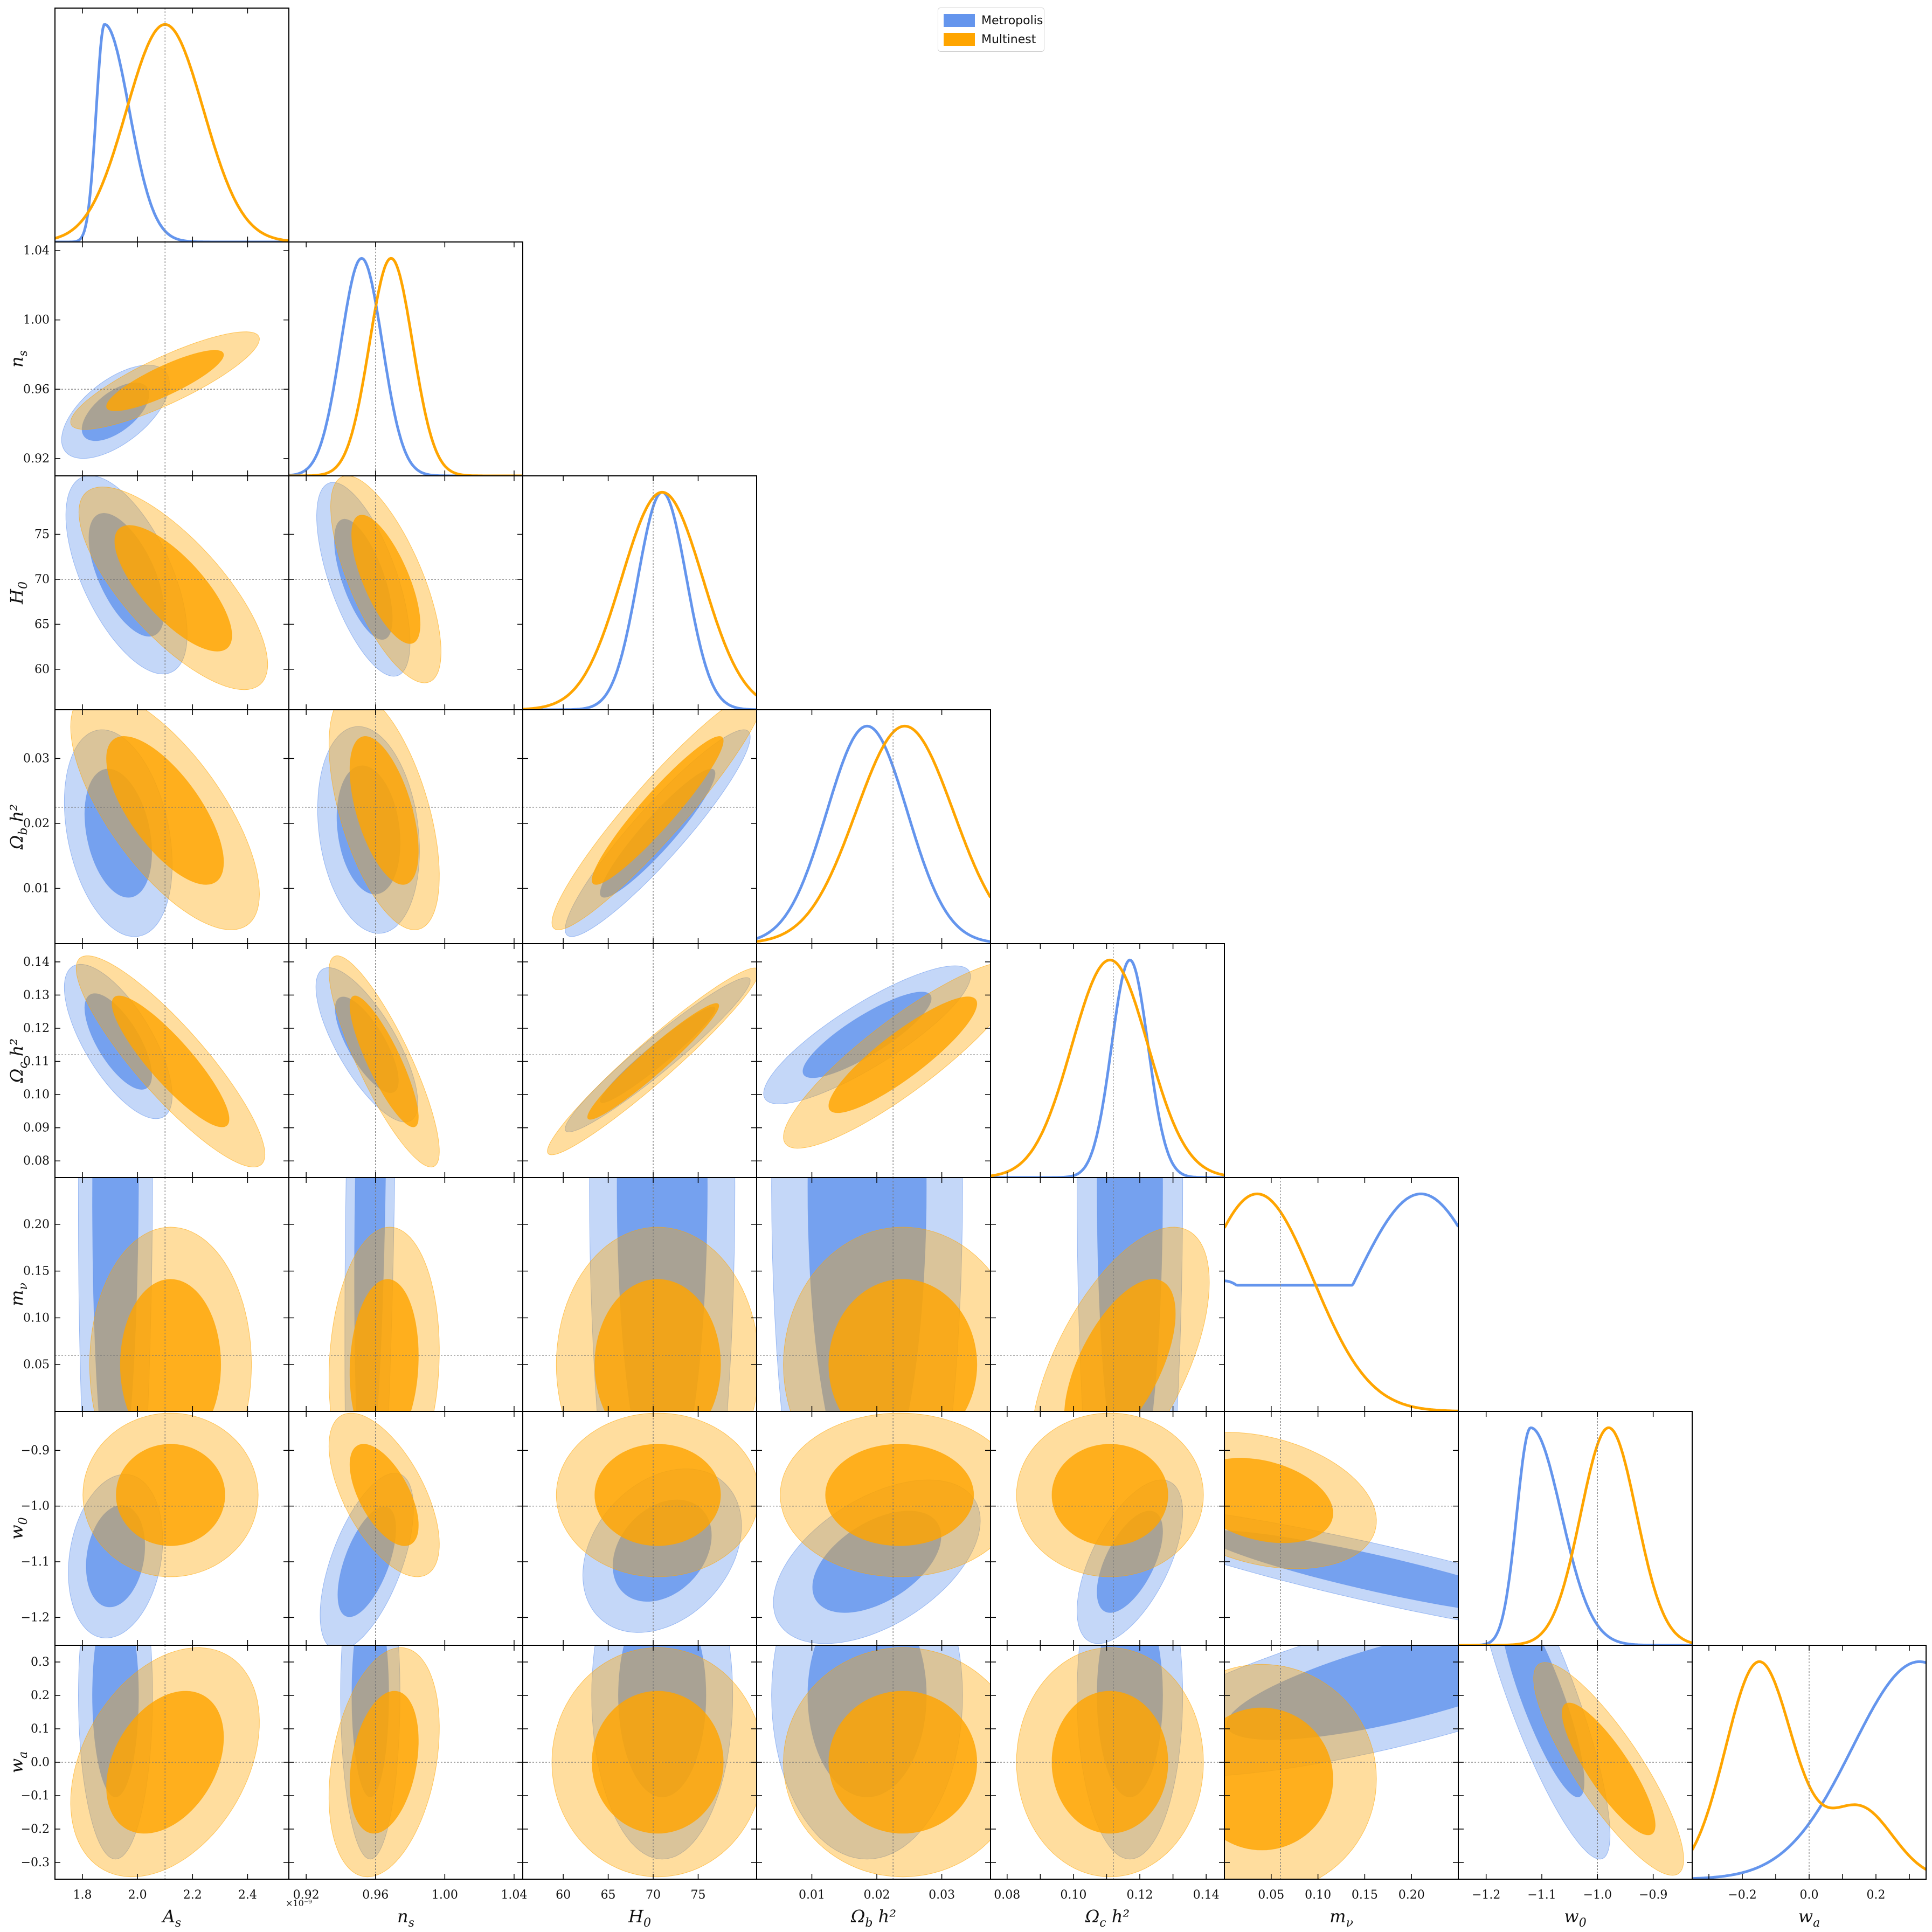 The height and width of the screenshot is (1932, 1932). Describe the element at coordinates (1809, 1918) in the screenshot. I see `x-axis-label-wa: wa` at that location.